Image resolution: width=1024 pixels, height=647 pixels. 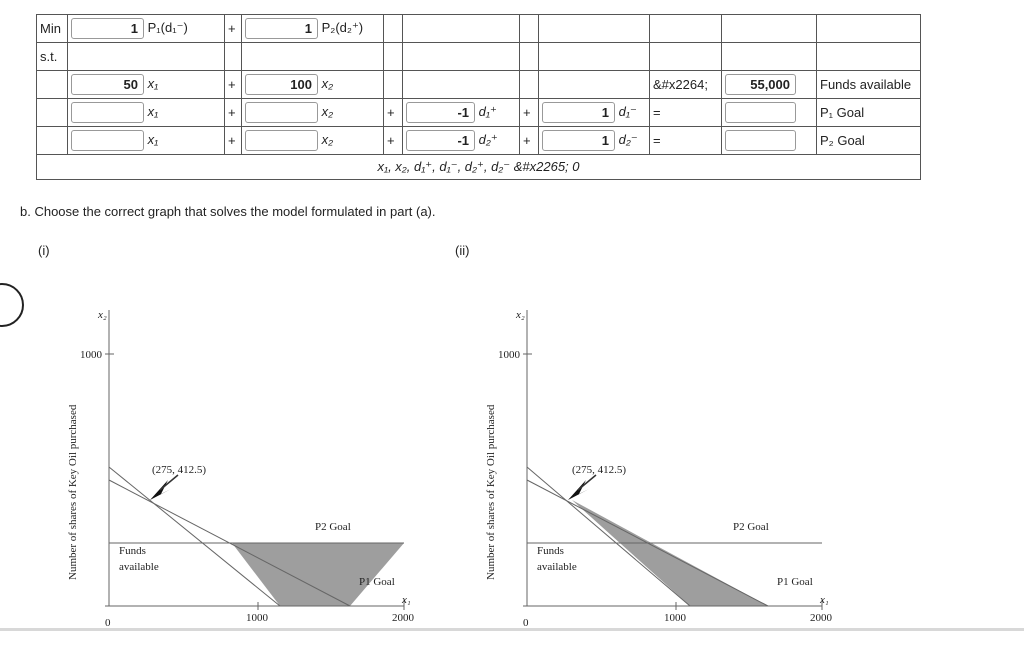 I want to click on st-row: s.t., so click(x=478, y=56).